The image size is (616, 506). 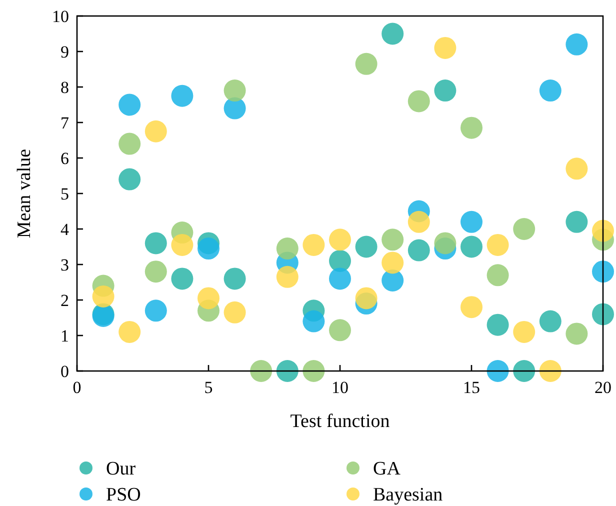 I want to click on x-tick-label: 15, so click(x=471, y=387).